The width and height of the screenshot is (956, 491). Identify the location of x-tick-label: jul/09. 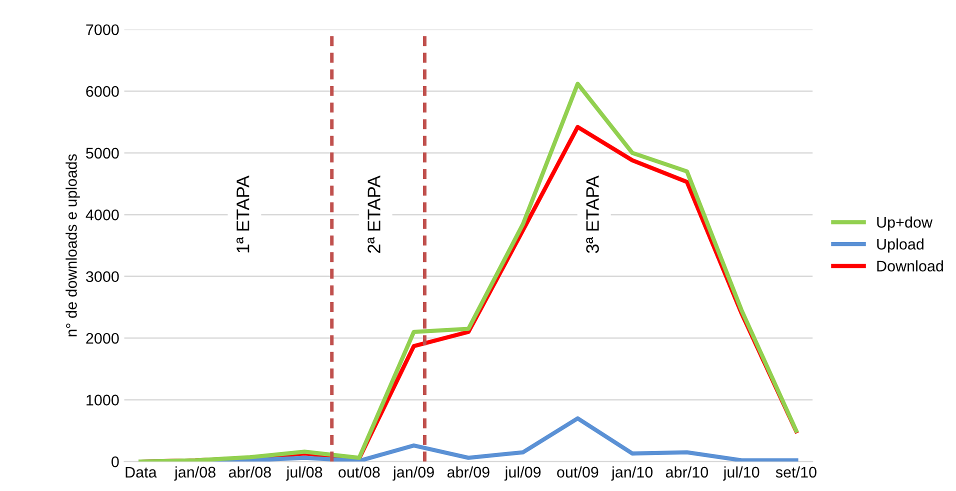
(522, 473).